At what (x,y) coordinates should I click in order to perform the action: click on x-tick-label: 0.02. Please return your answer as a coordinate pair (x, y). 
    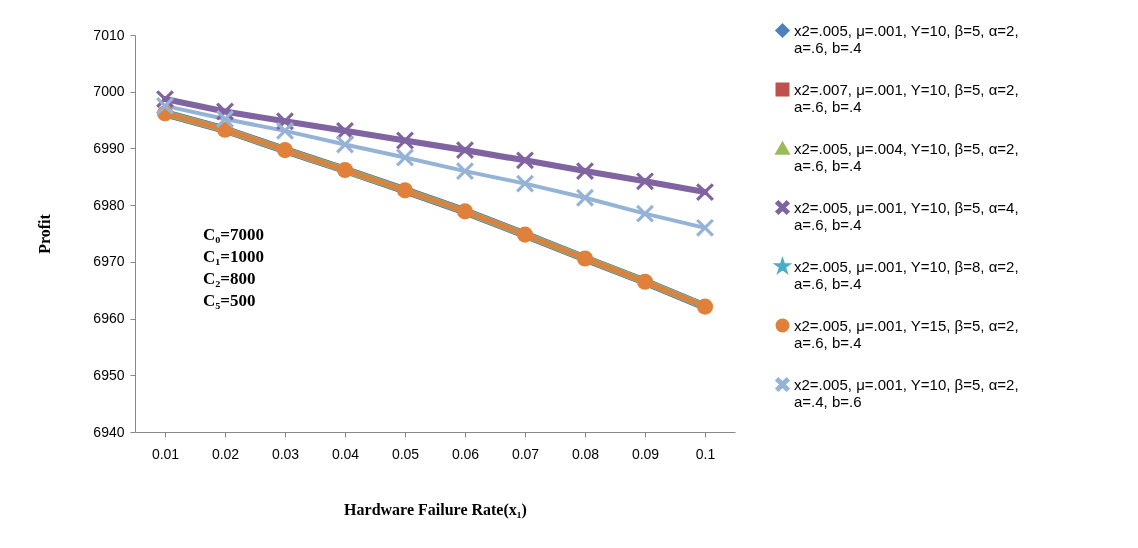
    Looking at the image, I should click on (225, 453).